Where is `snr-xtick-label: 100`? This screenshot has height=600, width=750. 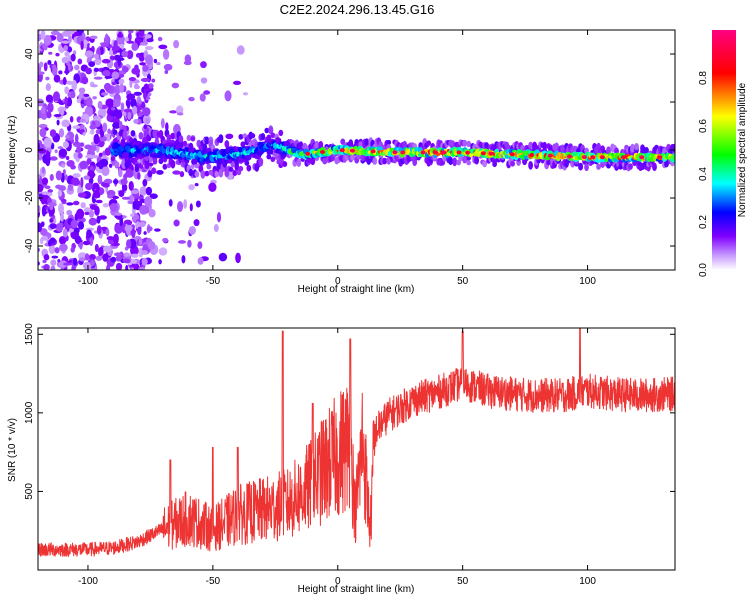
snr-xtick-label: 100 is located at coordinates (587, 581).